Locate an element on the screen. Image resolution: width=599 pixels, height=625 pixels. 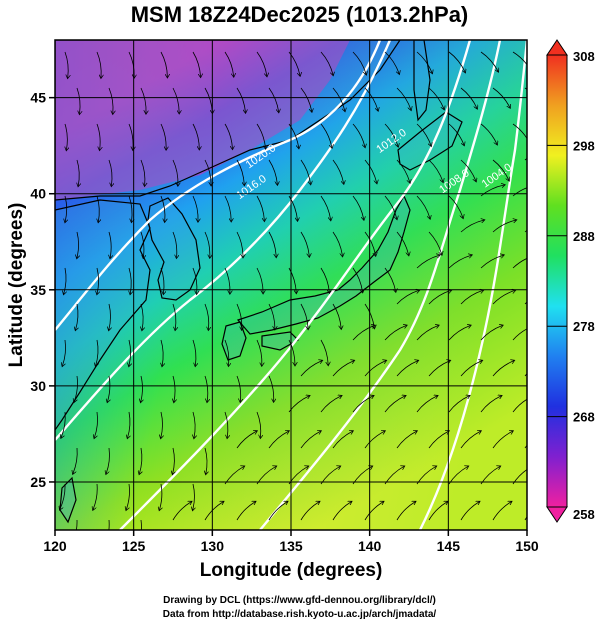
colorbar-tick-label: 268 is located at coordinates (584, 417).